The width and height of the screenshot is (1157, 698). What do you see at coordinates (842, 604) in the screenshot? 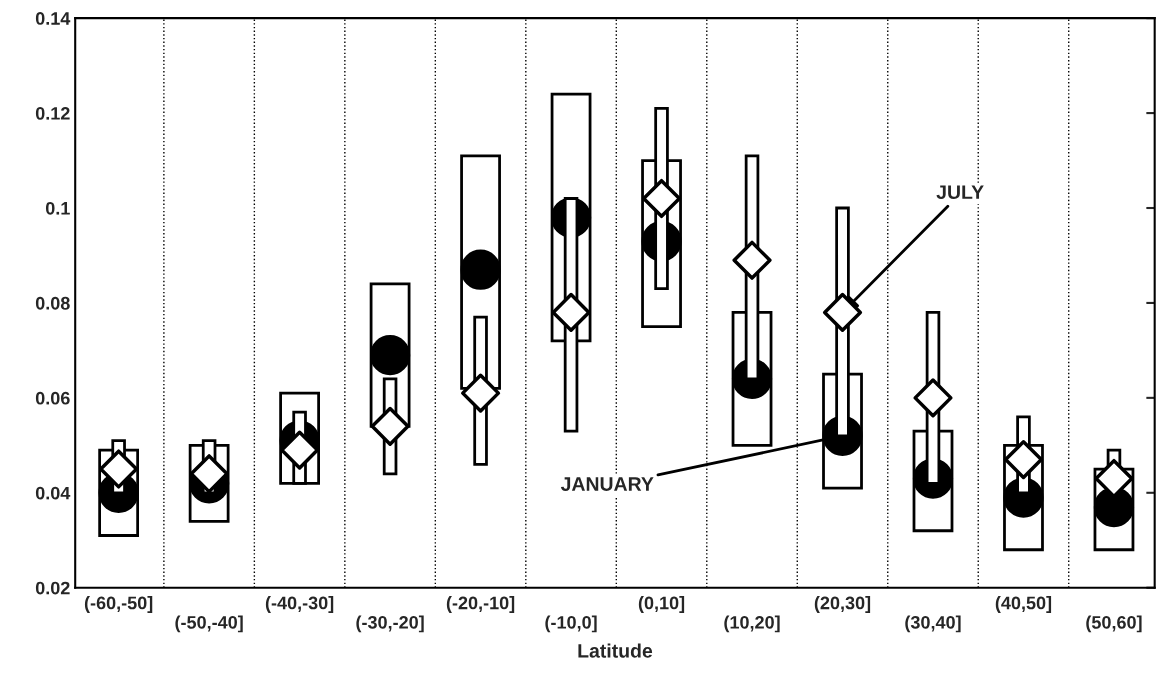
I see `x-tick-label: (20,30]` at bounding box center [842, 604].